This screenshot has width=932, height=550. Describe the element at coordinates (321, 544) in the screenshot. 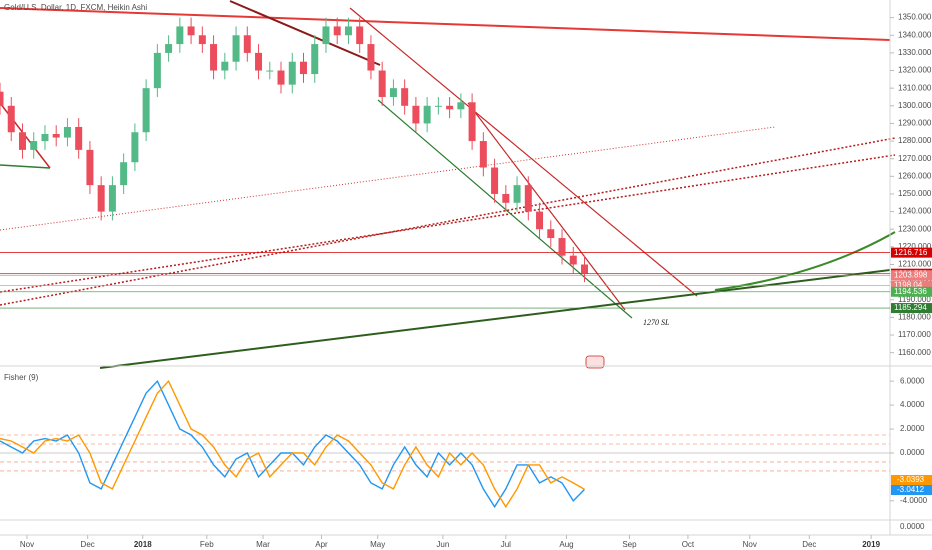

I see `x-tick-label: Apr` at that location.